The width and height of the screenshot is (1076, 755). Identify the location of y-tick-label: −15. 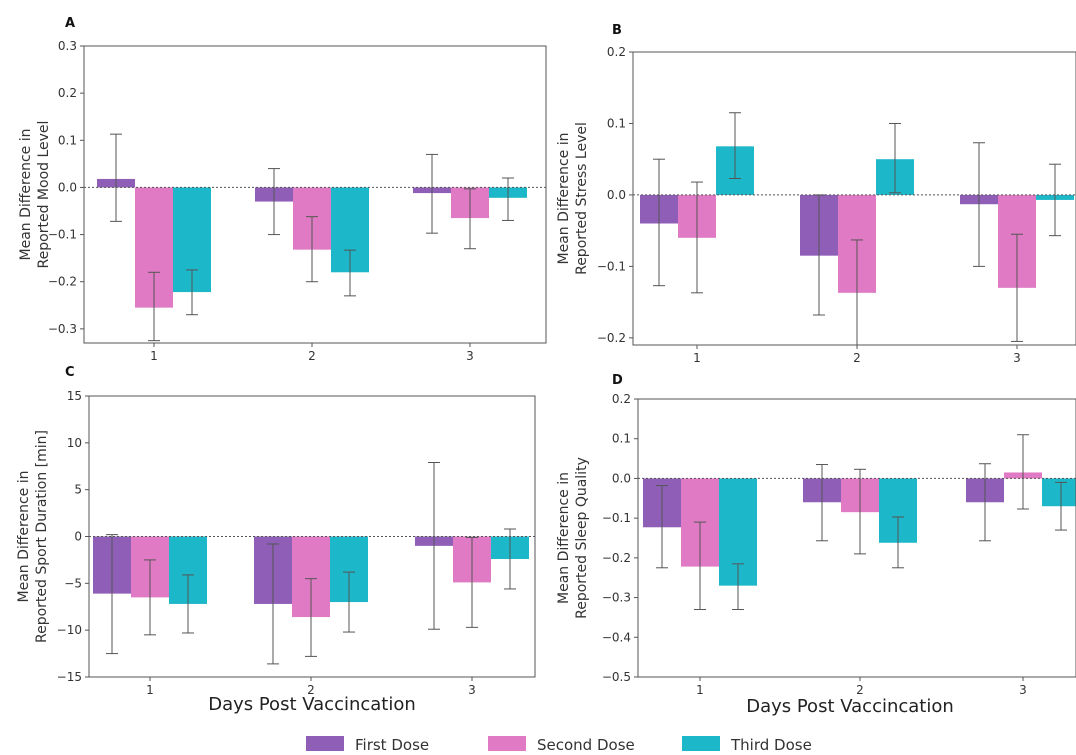
(69, 677).